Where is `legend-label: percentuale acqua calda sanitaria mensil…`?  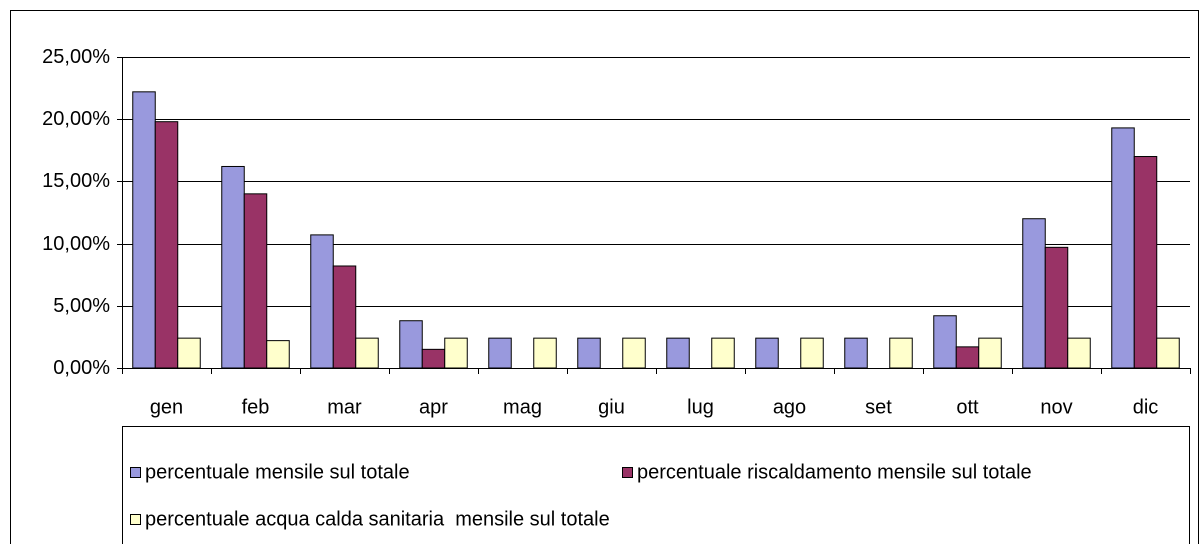 legend-label: percentuale acqua calda sanitaria mensil… is located at coordinates (377, 519).